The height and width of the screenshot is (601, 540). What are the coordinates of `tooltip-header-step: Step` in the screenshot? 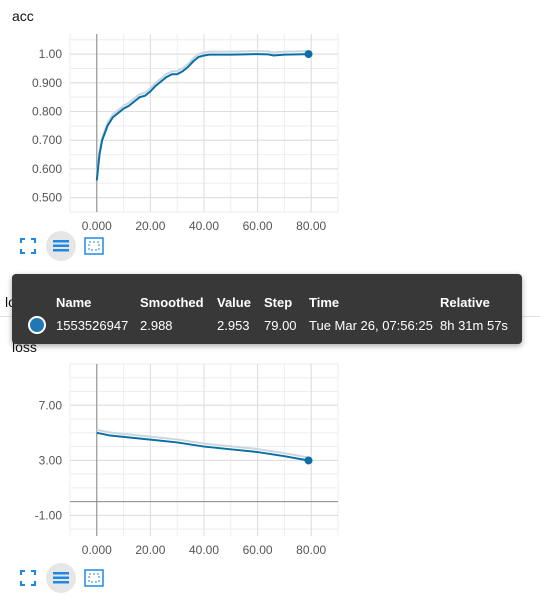 It's located at (278, 302).